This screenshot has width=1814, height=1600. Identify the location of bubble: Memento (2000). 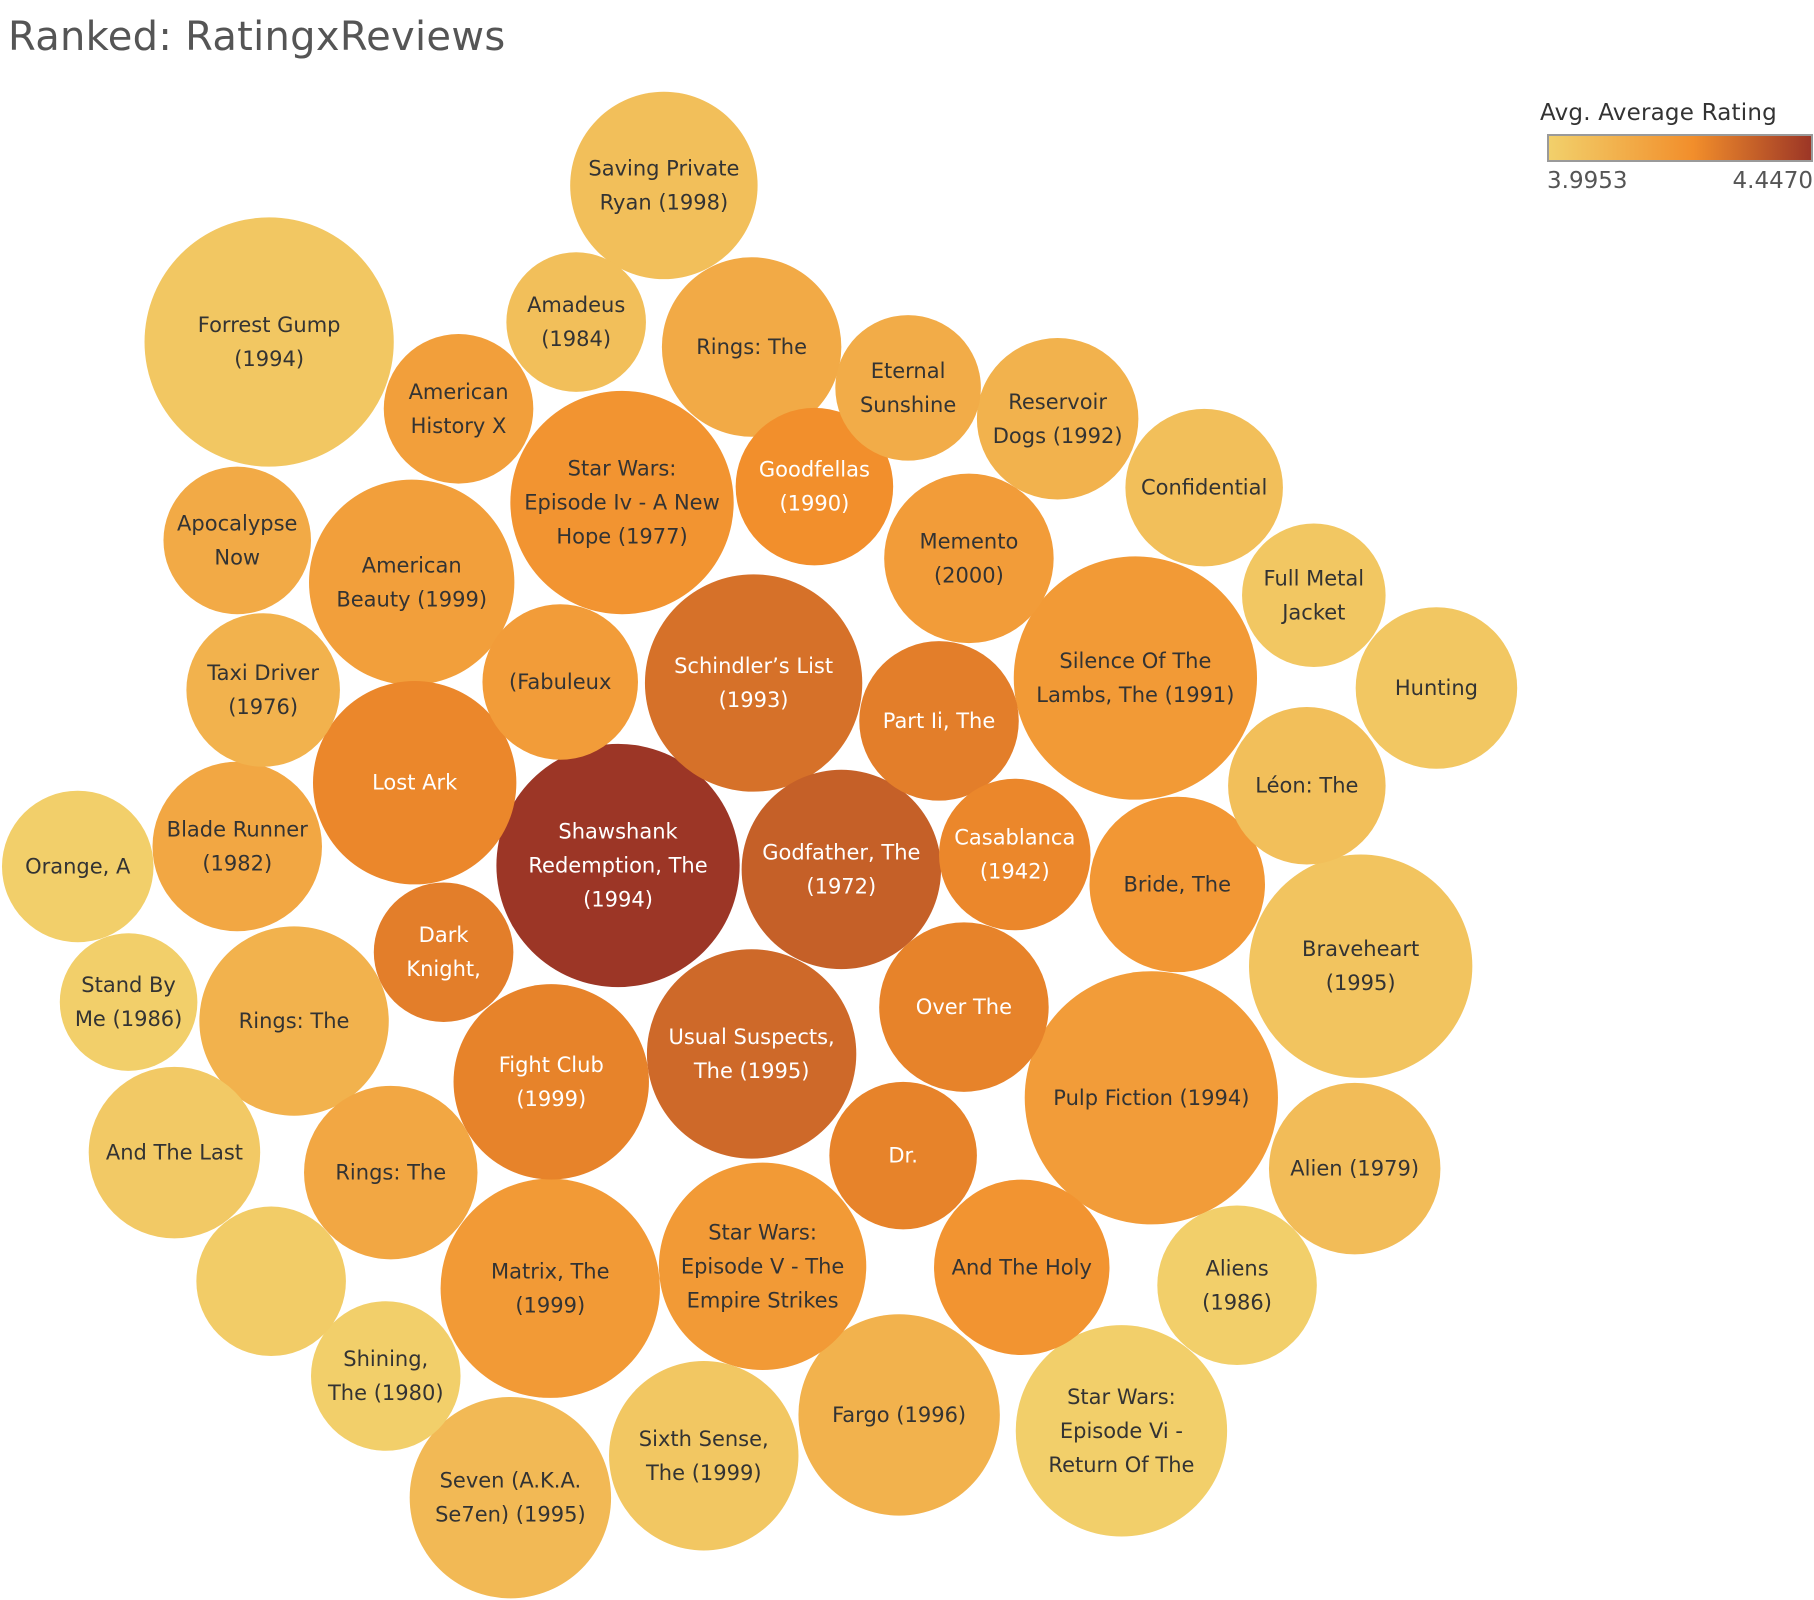
(969, 558).